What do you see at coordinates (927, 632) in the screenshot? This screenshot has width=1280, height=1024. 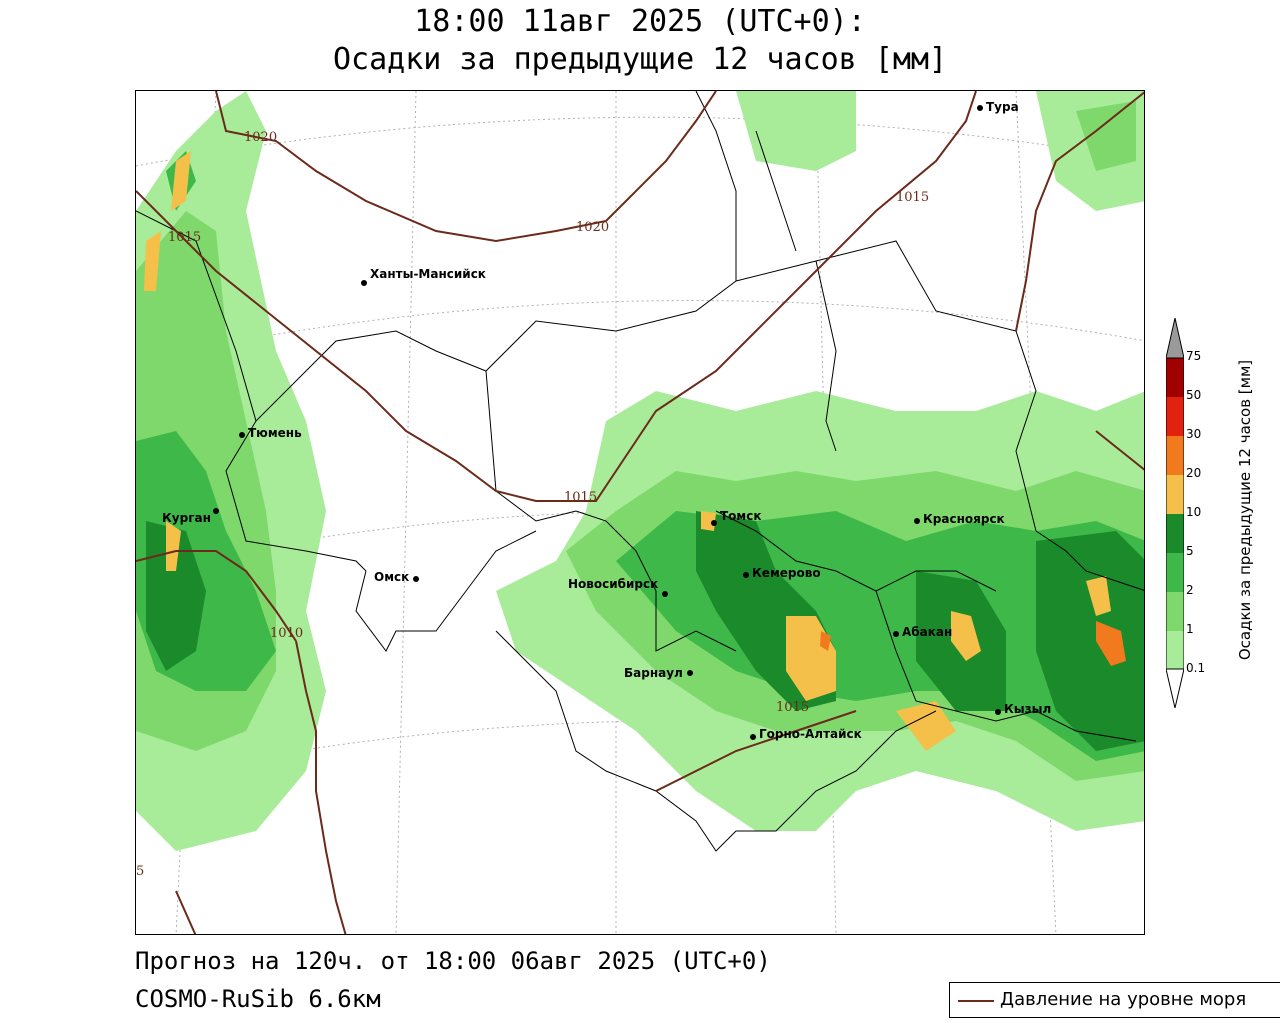 I see `city-label: Абакан` at bounding box center [927, 632].